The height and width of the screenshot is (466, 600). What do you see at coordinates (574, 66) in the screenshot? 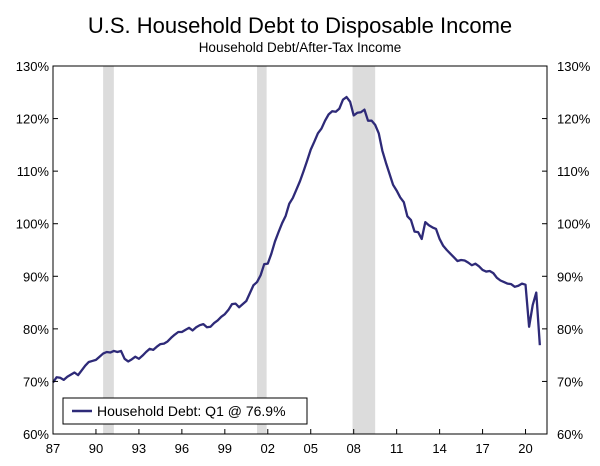
I see `y-tick-label-right: 130%` at bounding box center [574, 66].